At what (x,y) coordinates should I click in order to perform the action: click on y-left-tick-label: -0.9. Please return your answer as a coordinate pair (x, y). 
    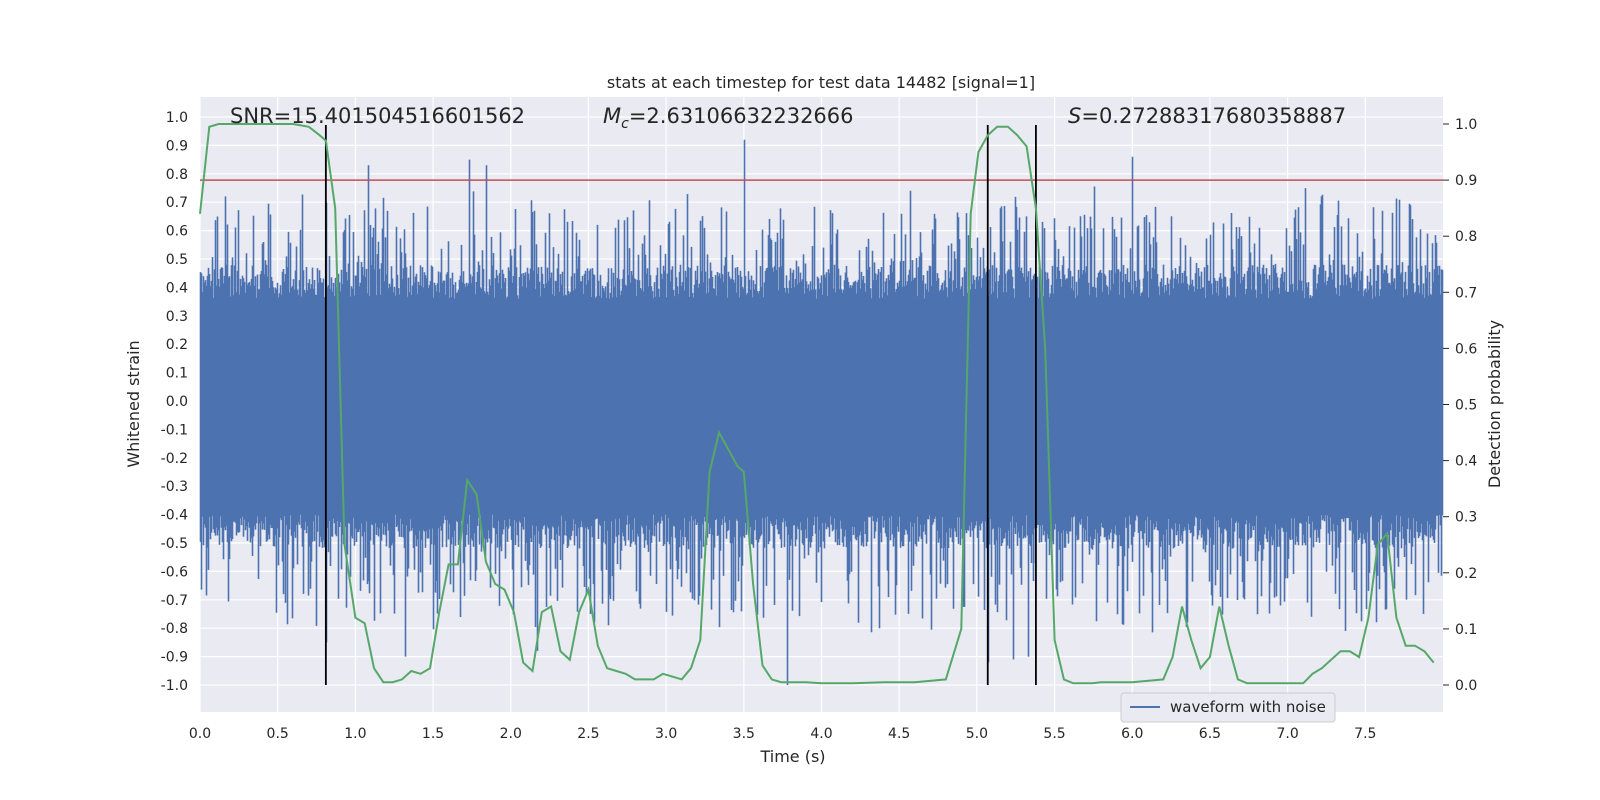
    Looking at the image, I should click on (174, 658).